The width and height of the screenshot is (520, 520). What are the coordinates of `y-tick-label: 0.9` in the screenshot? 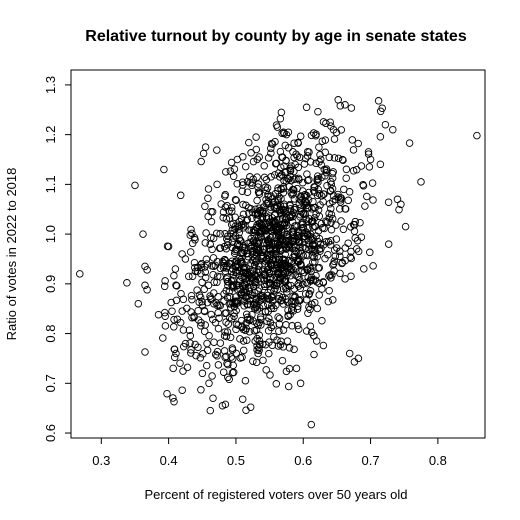 It's located at (50, 284).